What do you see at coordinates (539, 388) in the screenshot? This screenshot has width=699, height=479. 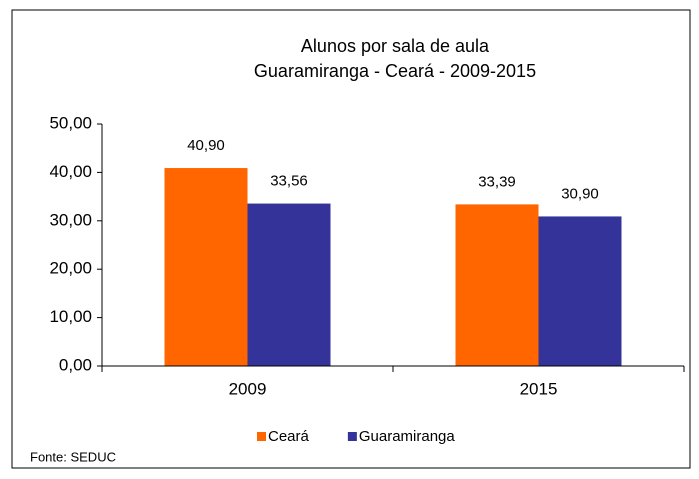 I see `x-tick-label: 2015` at bounding box center [539, 388].